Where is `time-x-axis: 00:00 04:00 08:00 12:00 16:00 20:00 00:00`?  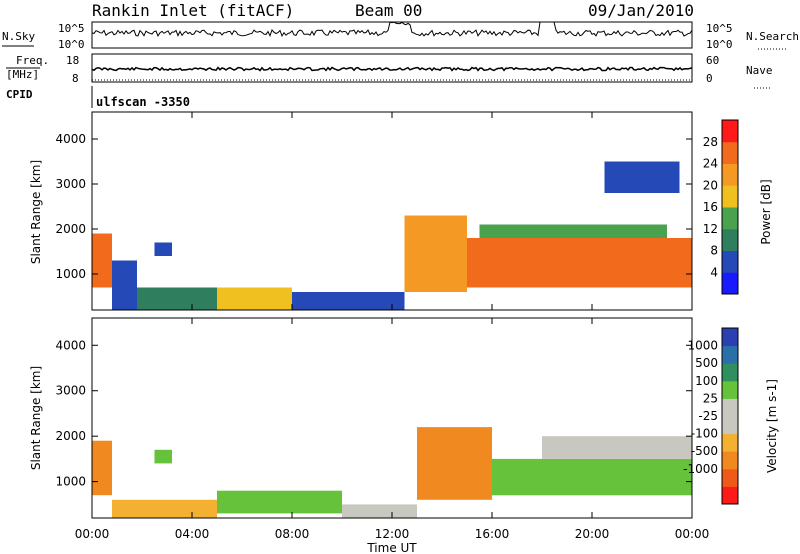 time-x-axis: 00:00 04:00 08:00 12:00 16:00 20:00 00:00 is located at coordinates (392, 534).